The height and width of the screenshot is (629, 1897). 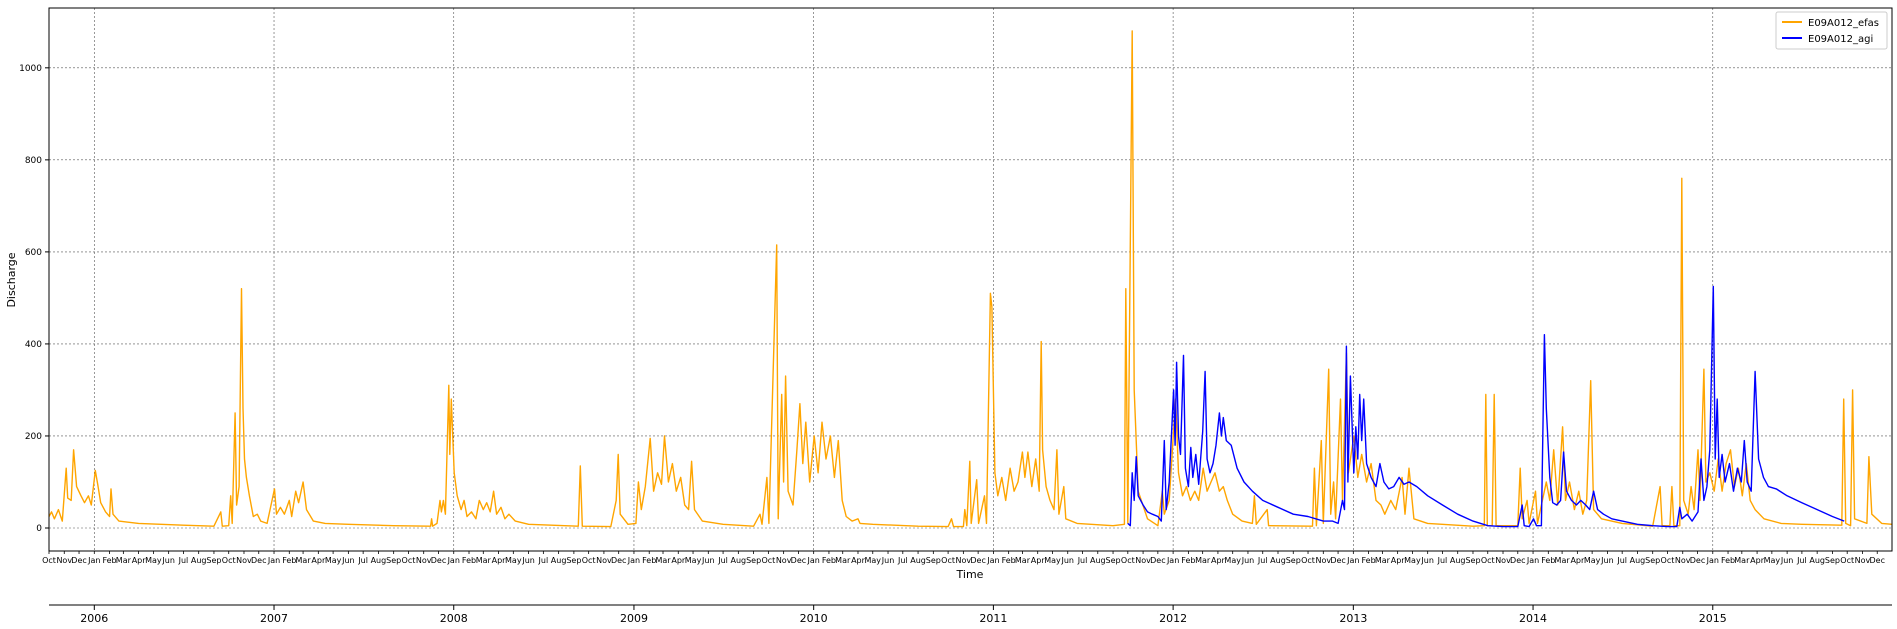 What do you see at coordinates (1713, 618) in the screenshot?
I see `year-tick-label: 2015` at bounding box center [1713, 618].